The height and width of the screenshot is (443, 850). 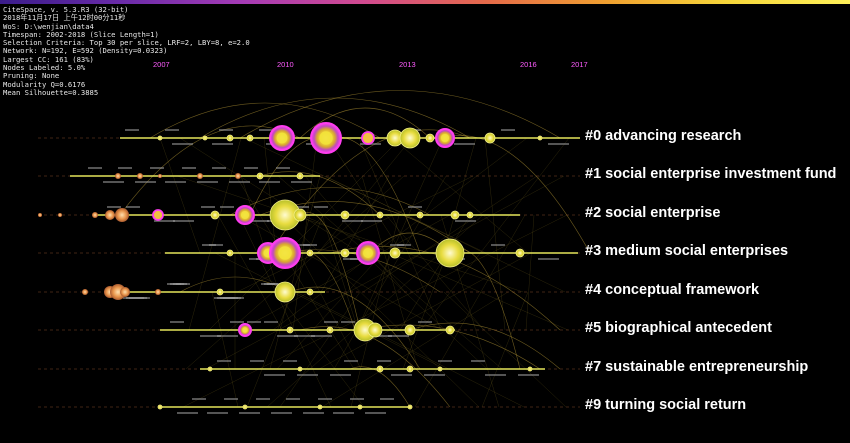 I want to click on cluster-label: #4 conceptual framework, so click(x=672, y=290).